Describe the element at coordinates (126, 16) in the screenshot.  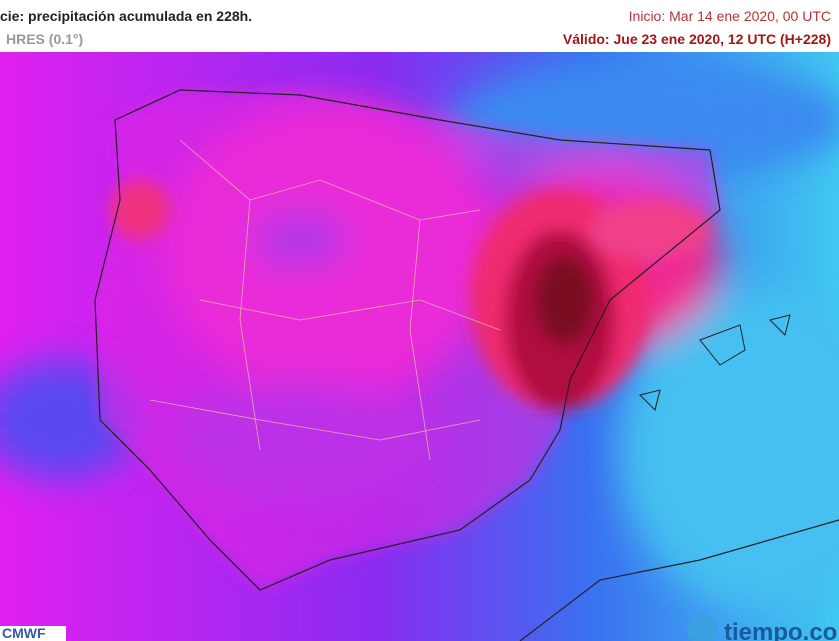
I see `map-title: cie: precipitación acumulada en 228h.` at that location.